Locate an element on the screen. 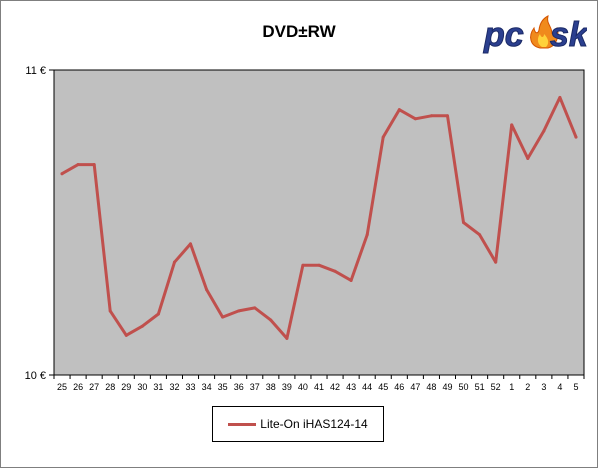  x-tick-label: 27 is located at coordinates (94, 387).